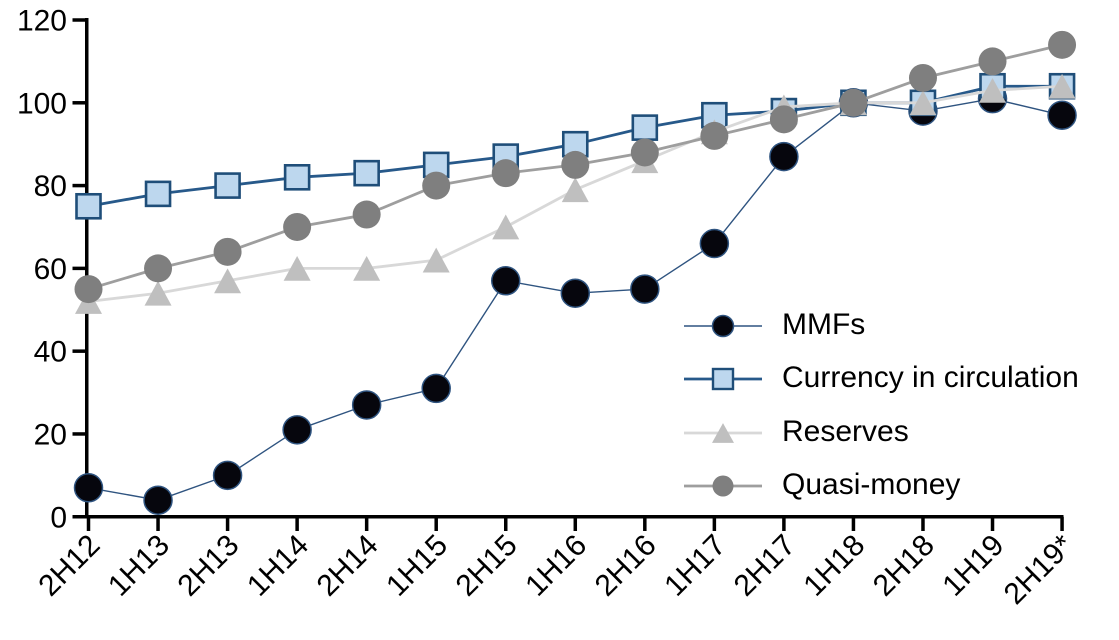 The height and width of the screenshot is (640, 1119). I want to click on svg-text: 60, so click(50, 269).